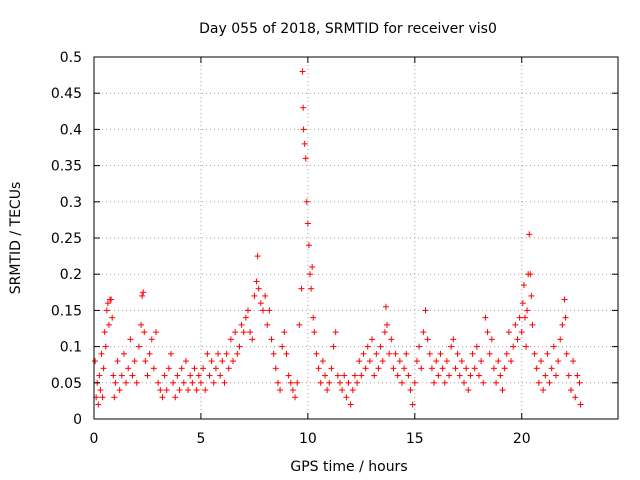 This screenshot has height=480, width=640. I want to click on y-tick-label: 0.1, so click(71, 348).